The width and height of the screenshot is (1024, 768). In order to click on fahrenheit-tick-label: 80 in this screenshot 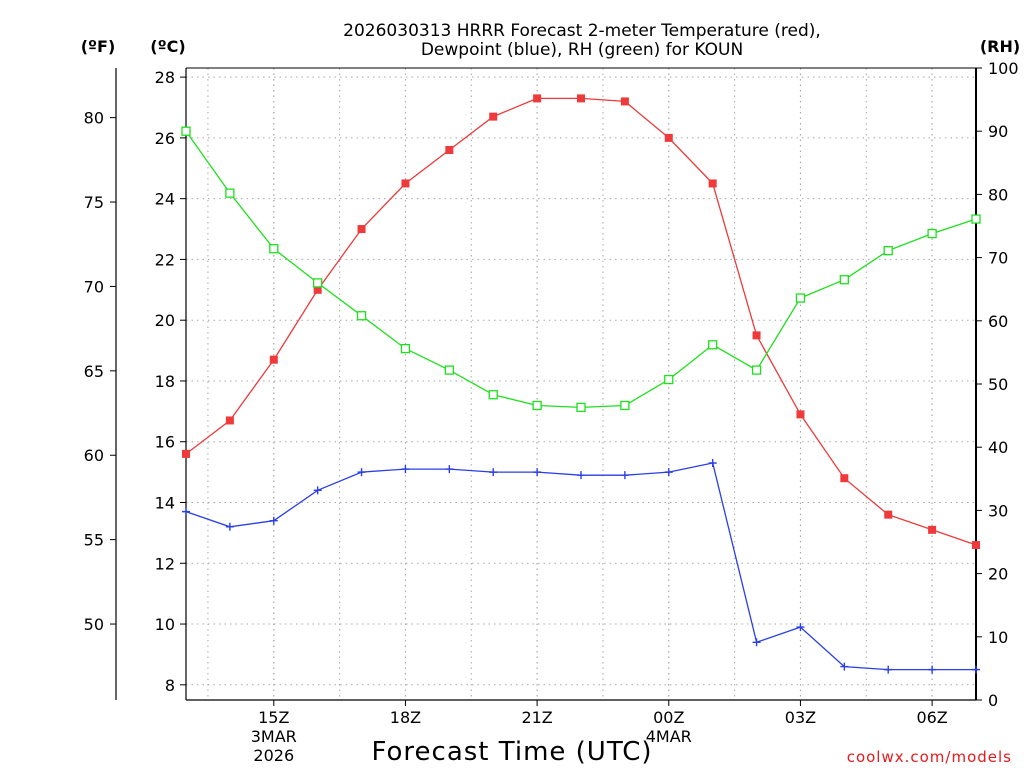, I will do `click(94, 118)`.